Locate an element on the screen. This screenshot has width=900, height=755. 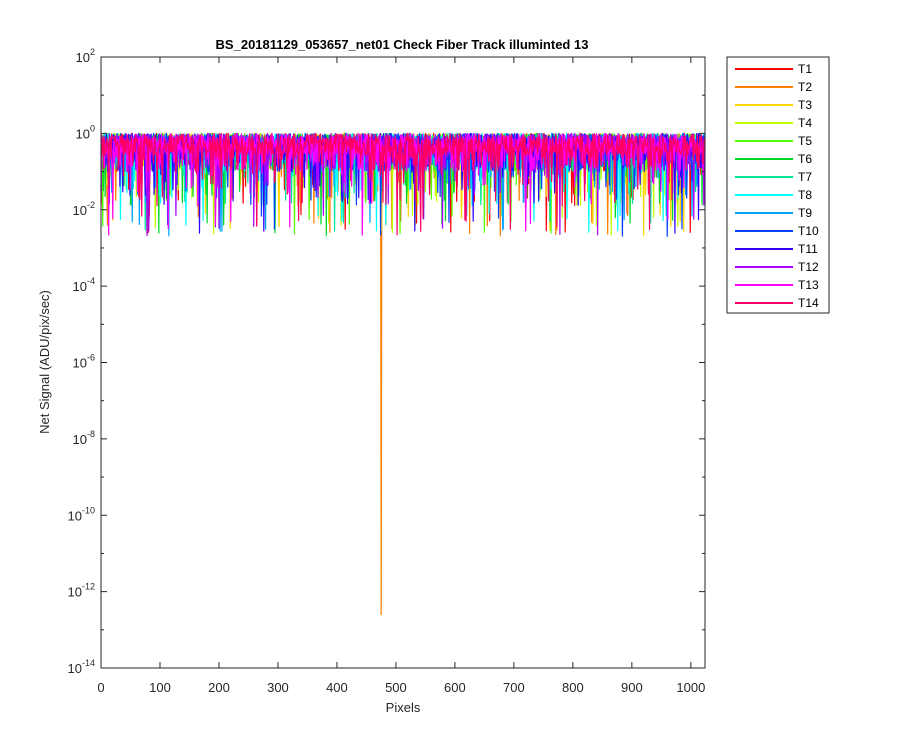
y-axis-title: Net Signal (ADU/pix/sec) is located at coordinates (44, 362).